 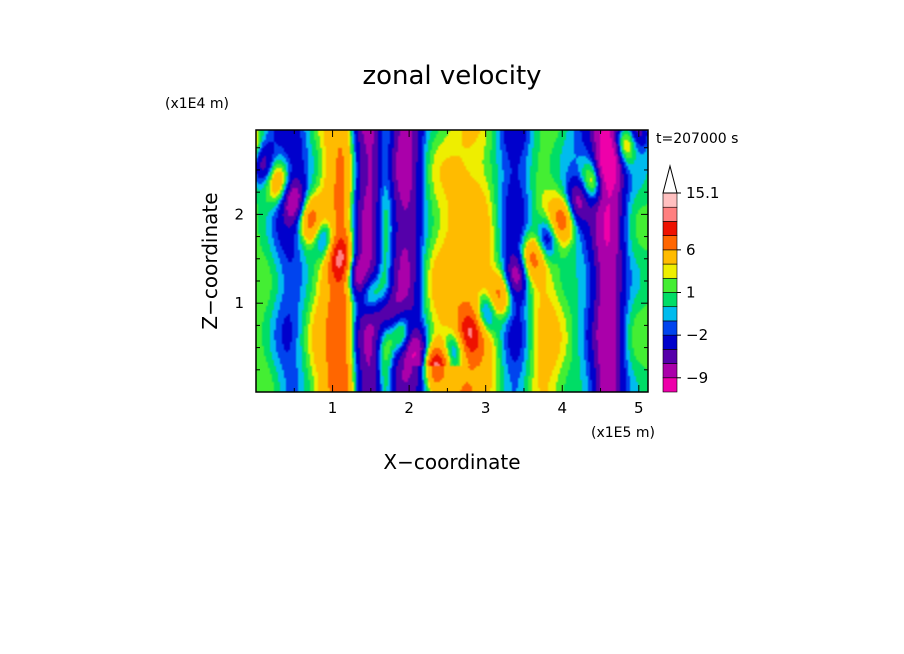 I want to click on y-tick-label: 2, so click(x=239, y=214).